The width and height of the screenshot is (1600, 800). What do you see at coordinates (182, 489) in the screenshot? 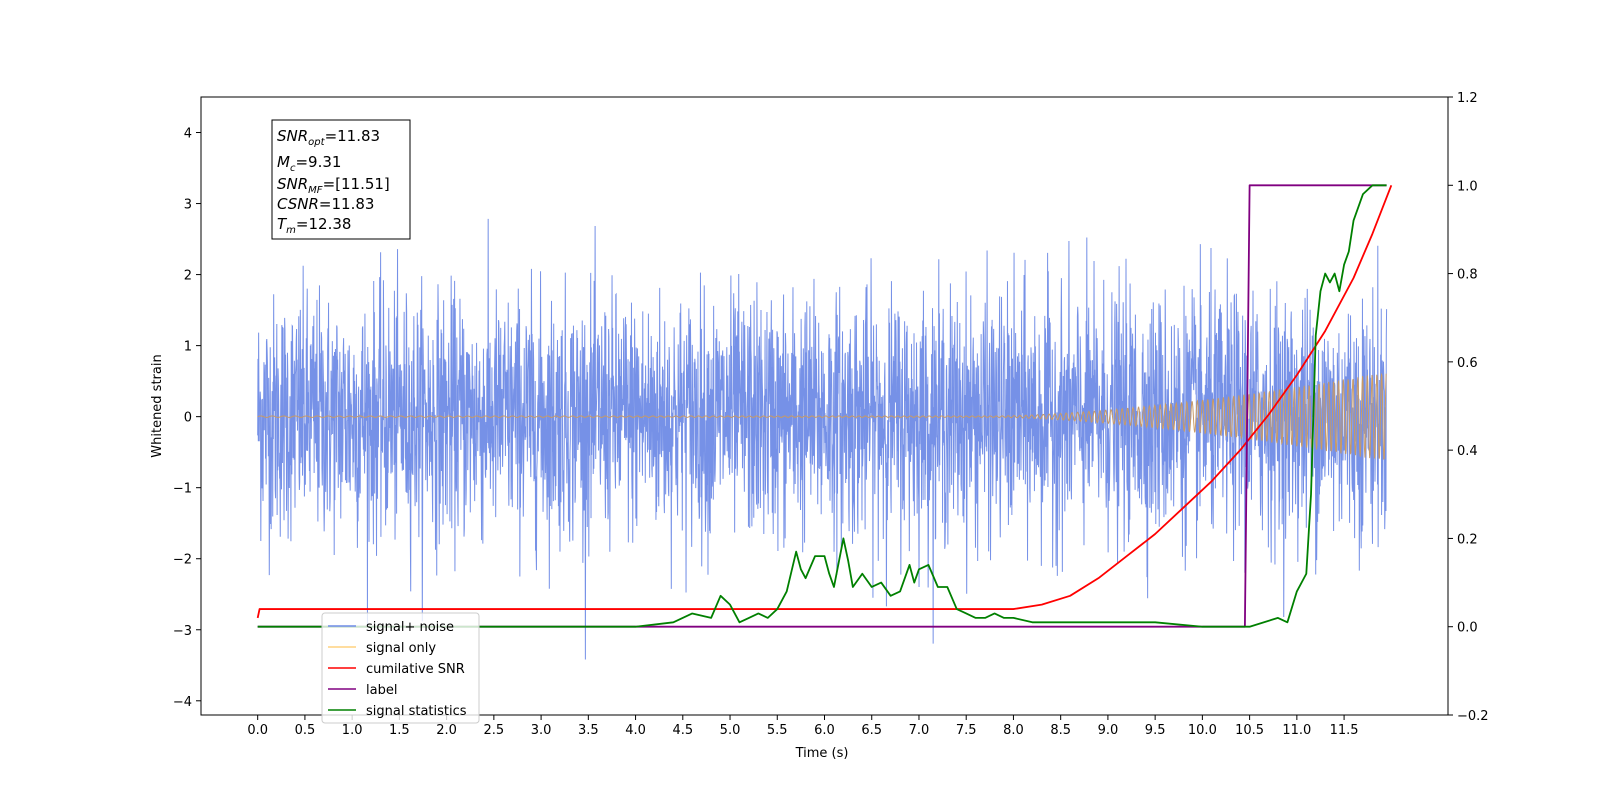
I see `y-left-tick-label: −1` at bounding box center [182, 489].